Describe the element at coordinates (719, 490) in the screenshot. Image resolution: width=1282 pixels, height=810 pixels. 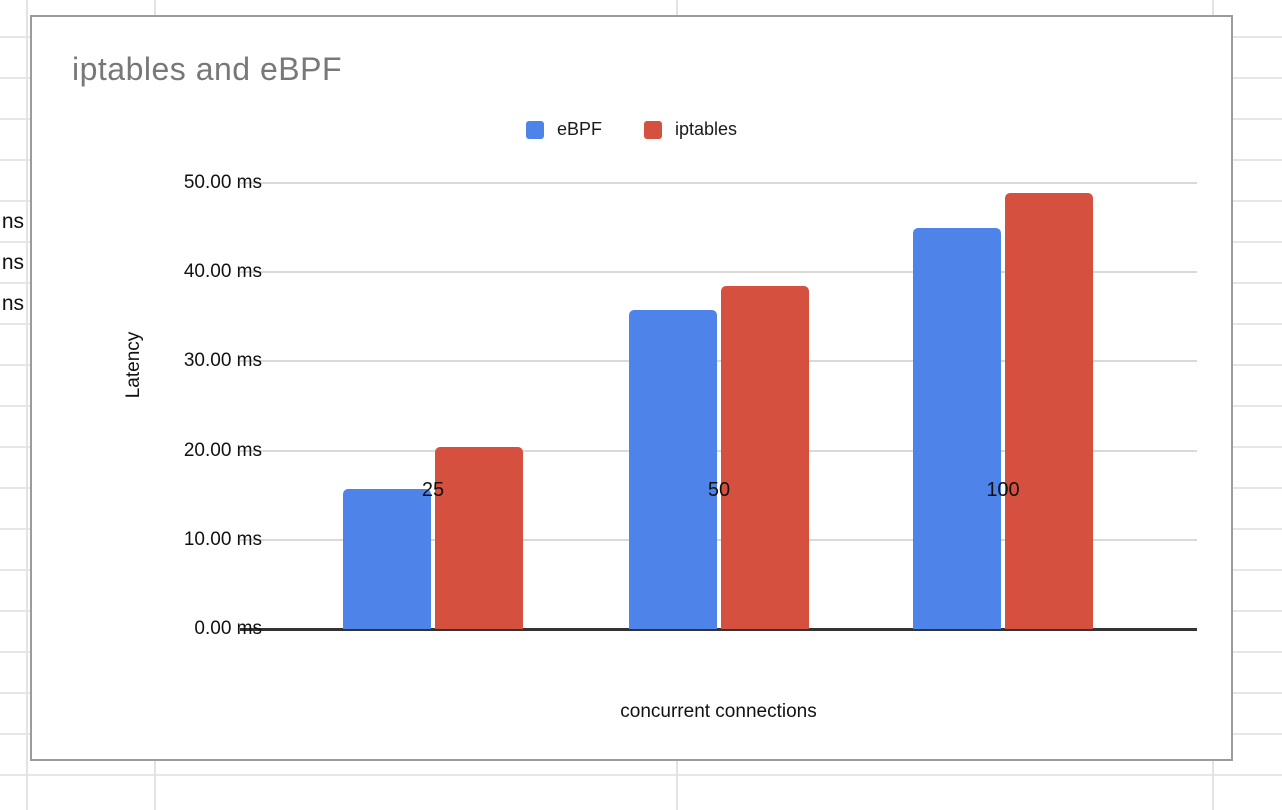
I see `x-tick-label: 50` at that location.